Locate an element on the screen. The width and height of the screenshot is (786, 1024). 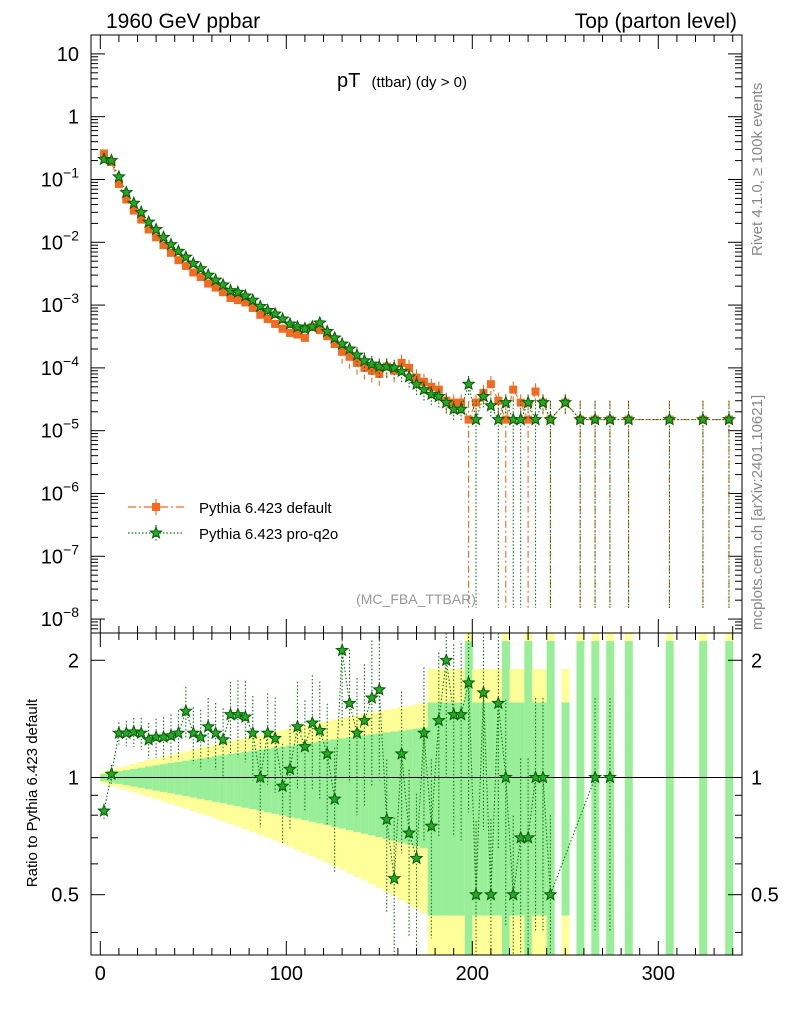
analysis-watermark: (MC_FBA_TTBAR) is located at coordinates (416, 599).